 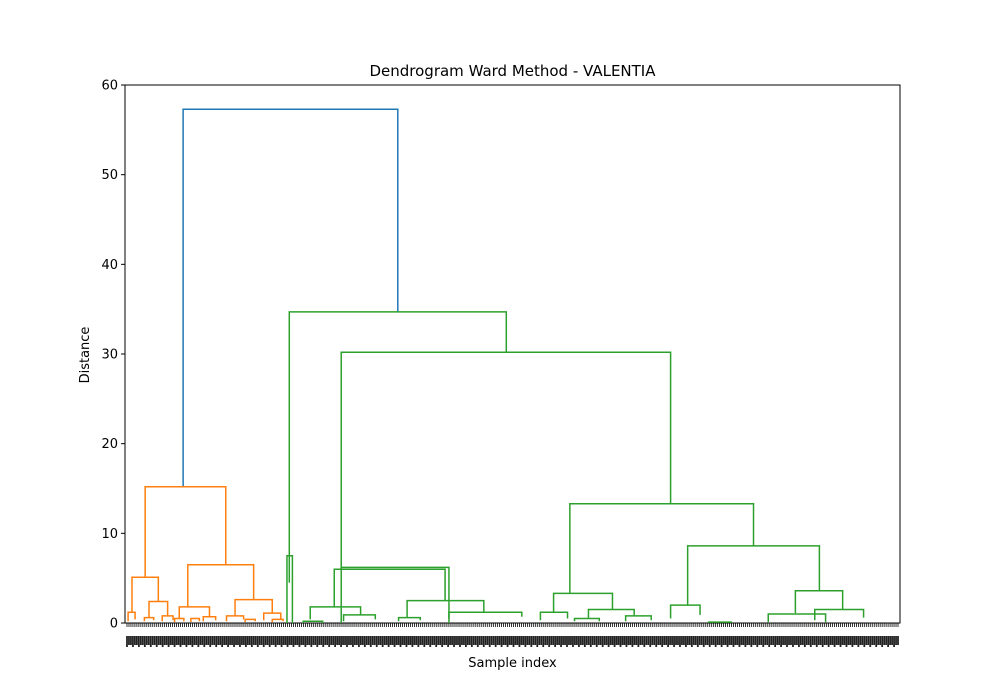 What do you see at coordinates (85, 355) in the screenshot?
I see `y-axis-label: Distance` at bounding box center [85, 355].